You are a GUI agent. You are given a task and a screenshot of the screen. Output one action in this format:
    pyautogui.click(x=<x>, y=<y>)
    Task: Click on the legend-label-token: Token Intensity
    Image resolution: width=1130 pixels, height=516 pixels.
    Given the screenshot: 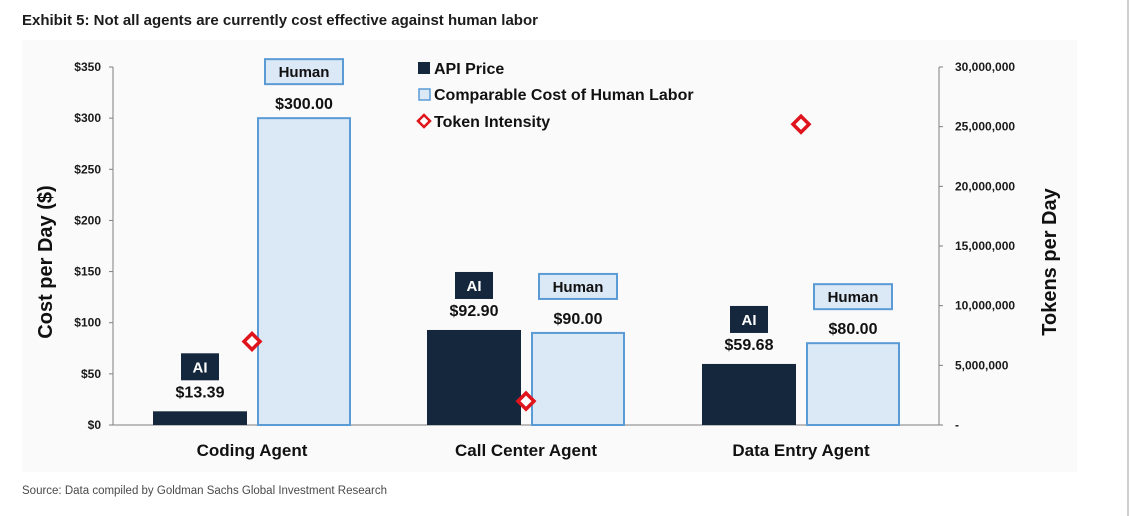 What is the action you would take?
    pyautogui.click(x=492, y=122)
    